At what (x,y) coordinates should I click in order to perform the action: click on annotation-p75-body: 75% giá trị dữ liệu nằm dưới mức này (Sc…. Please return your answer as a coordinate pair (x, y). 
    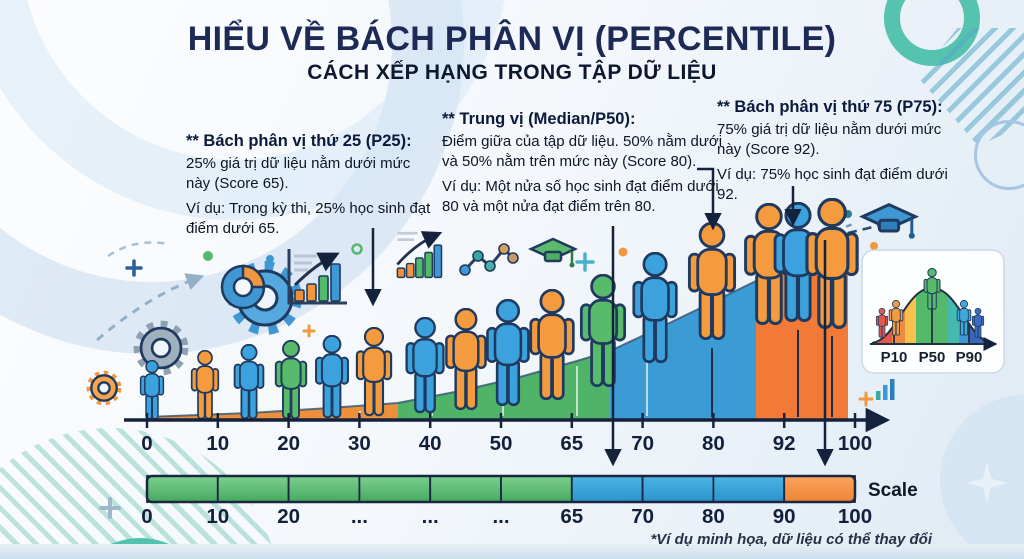
    Looking at the image, I should click on (829, 139).